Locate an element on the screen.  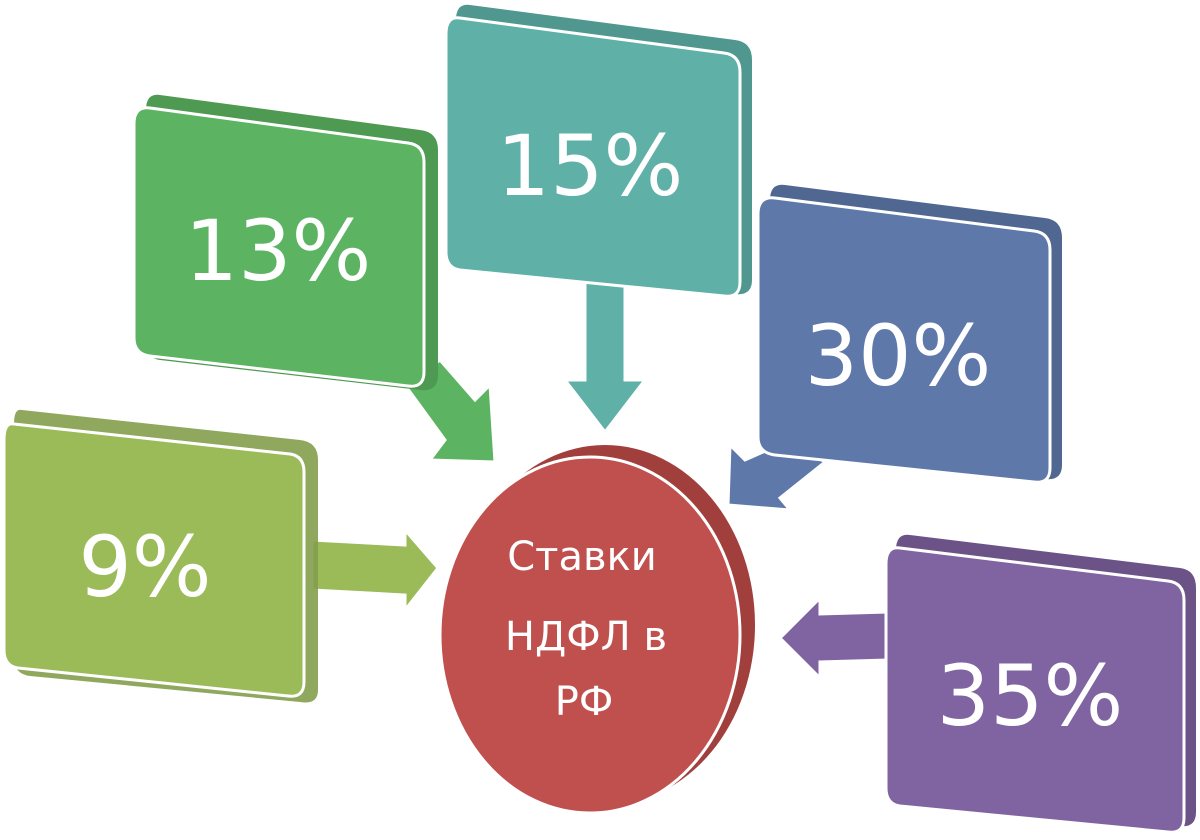
rate-label-30: 30% is located at coordinates (898, 356).